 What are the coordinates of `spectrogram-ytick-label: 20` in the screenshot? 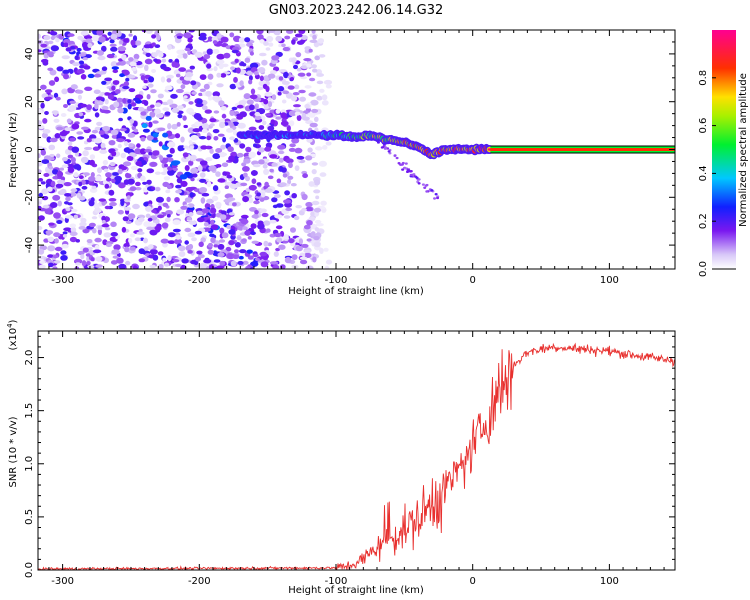 It's located at (29, 101).